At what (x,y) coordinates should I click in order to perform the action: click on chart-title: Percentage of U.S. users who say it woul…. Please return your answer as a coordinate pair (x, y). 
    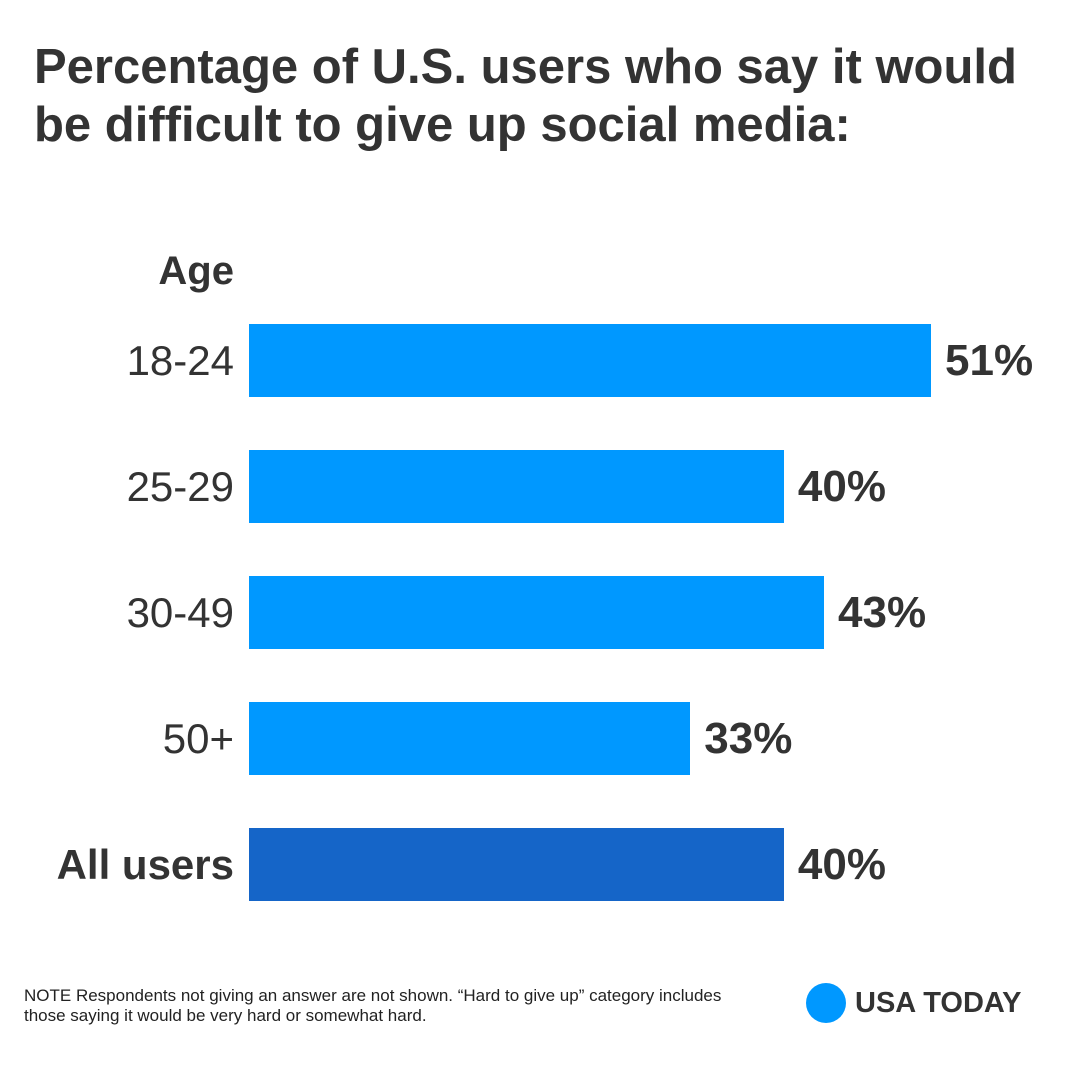
    Looking at the image, I should click on (525, 96).